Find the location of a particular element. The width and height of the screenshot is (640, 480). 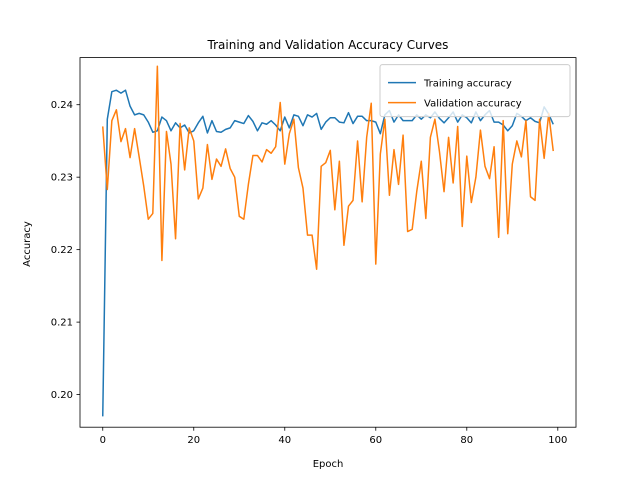

x-tick-label: 80 is located at coordinates (466, 440).